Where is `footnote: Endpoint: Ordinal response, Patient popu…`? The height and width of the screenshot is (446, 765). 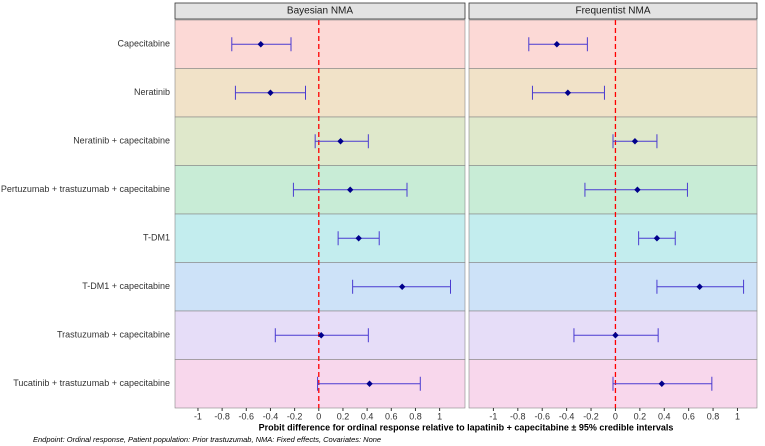 footnote: Endpoint: Ordinal response, Patient popu… is located at coordinates (207, 439).